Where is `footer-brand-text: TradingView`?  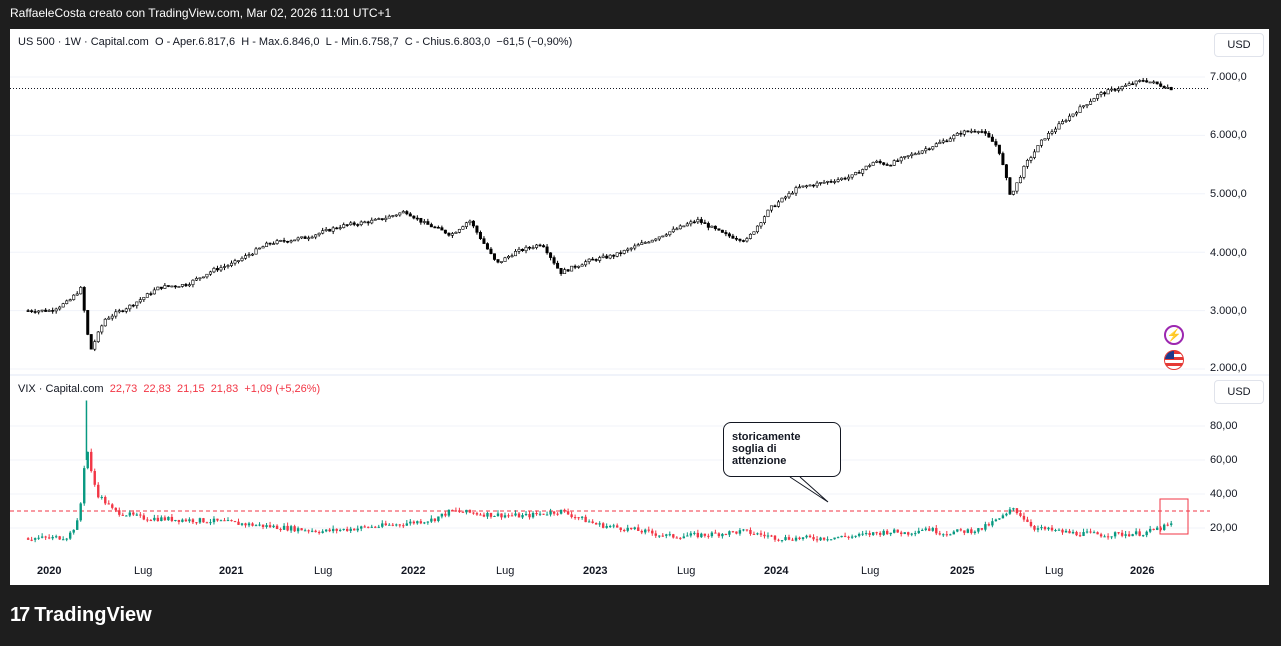 footer-brand-text: TradingView is located at coordinates (93, 615).